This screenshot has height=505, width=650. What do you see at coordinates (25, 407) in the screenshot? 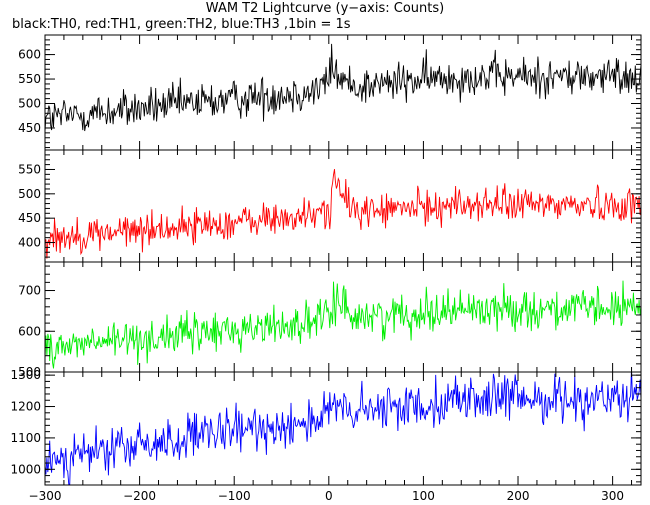
I see `y-tick-label: 1200` at bounding box center [25, 407].